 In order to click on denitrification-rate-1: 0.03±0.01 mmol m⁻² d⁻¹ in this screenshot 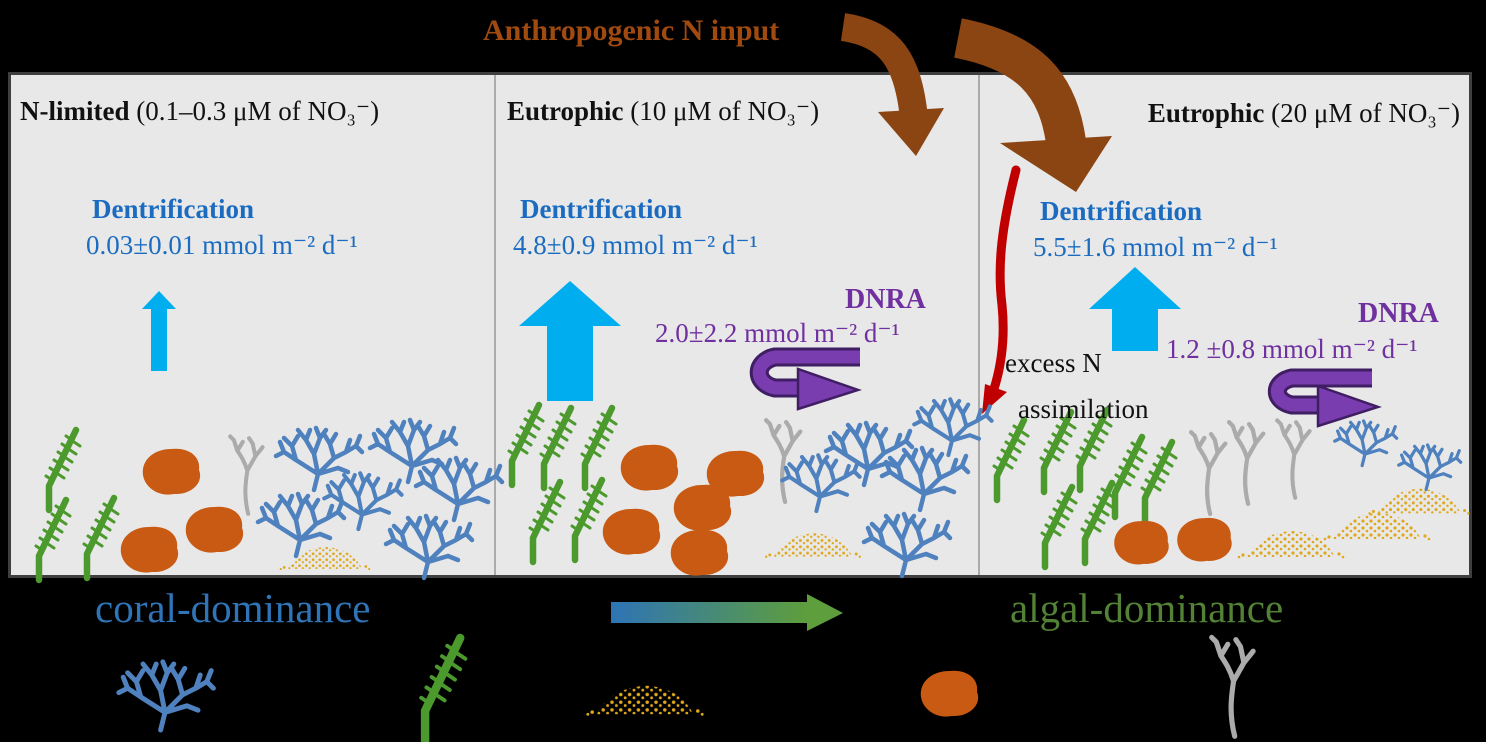, I will do `click(222, 245)`.